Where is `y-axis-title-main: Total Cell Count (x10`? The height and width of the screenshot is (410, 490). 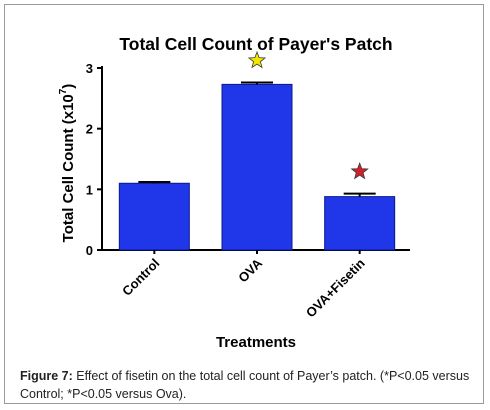 y-axis-title-main: Total Cell Count (x10 is located at coordinates (68, 168).